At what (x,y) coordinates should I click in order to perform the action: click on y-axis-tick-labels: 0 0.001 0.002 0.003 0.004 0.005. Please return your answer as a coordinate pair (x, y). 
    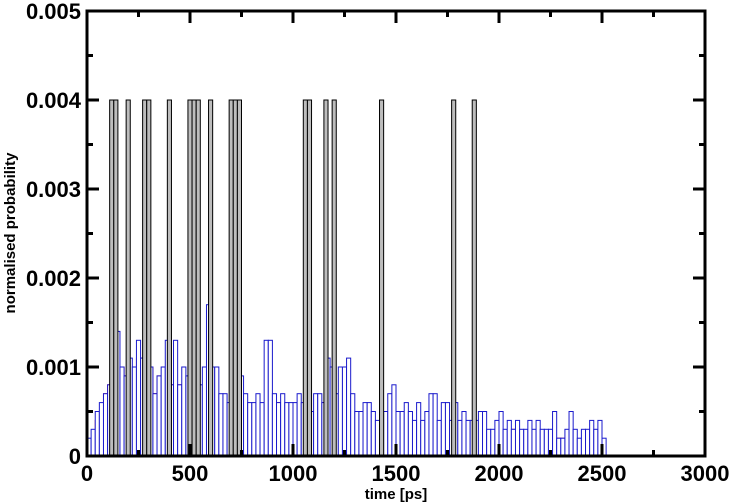
    Looking at the image, I should click on (54, 234).